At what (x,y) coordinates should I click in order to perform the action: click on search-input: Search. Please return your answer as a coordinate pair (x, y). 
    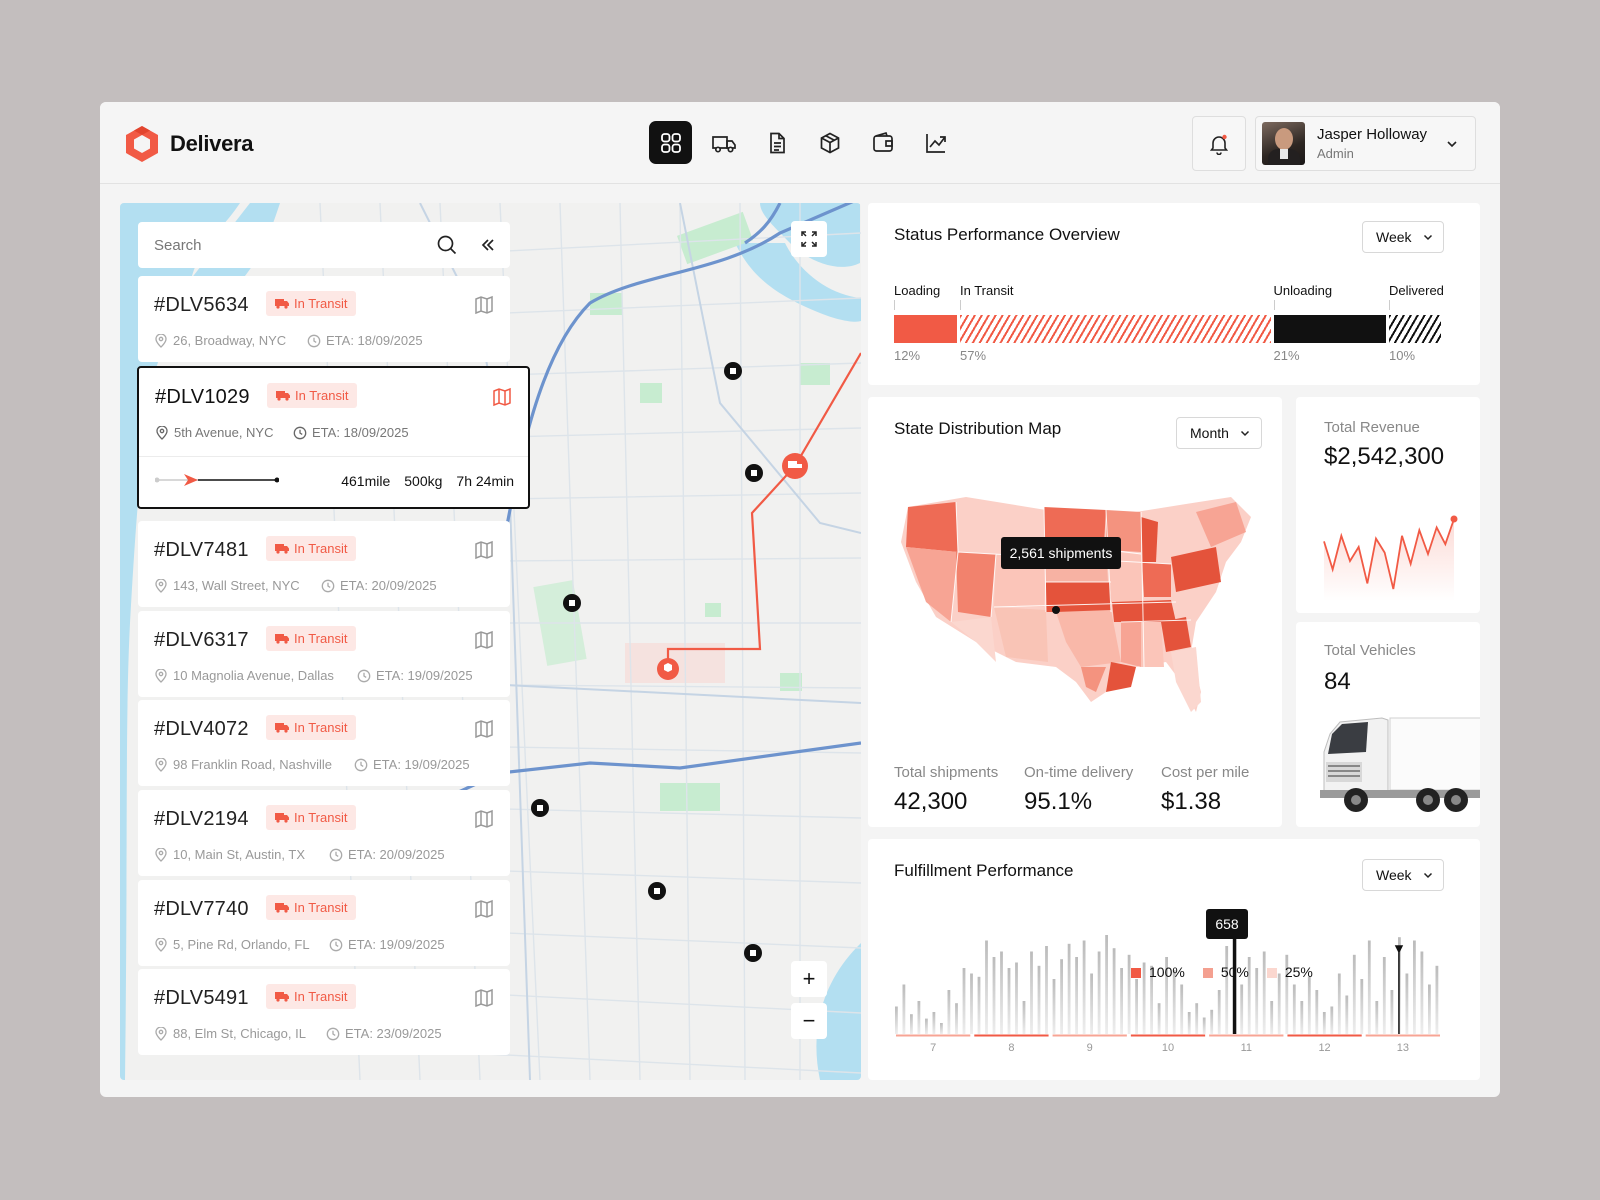
    Looking at the image, I should click on (178, 245).